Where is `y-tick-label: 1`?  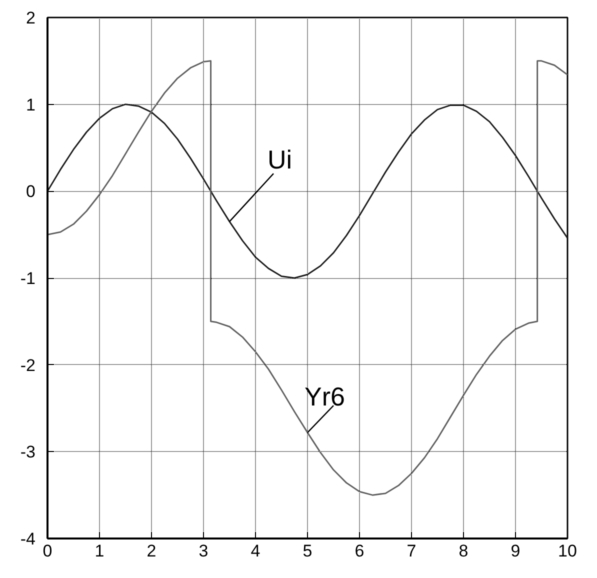 y-tick-label: 1 is located at coordinates (31, 104).